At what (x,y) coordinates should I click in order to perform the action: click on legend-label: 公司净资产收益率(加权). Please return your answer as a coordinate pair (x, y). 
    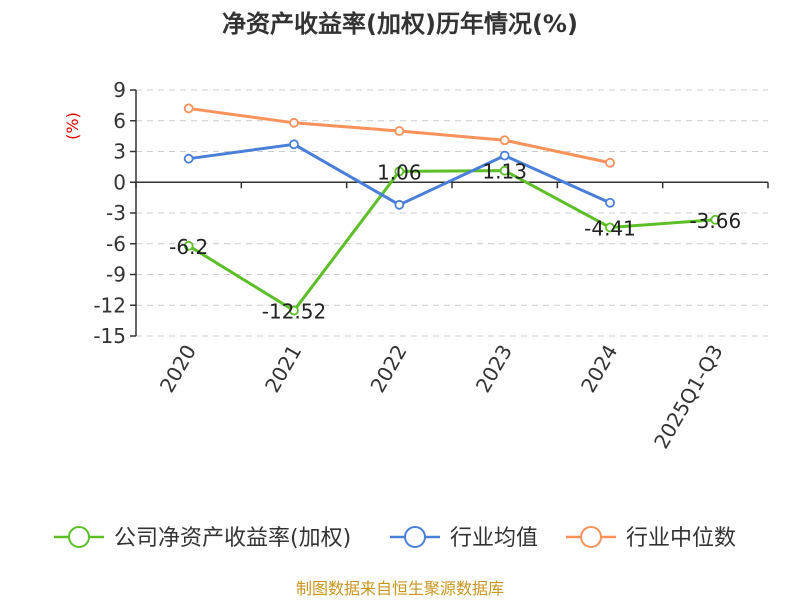
    Looking at the image, I should click on (232, 538).